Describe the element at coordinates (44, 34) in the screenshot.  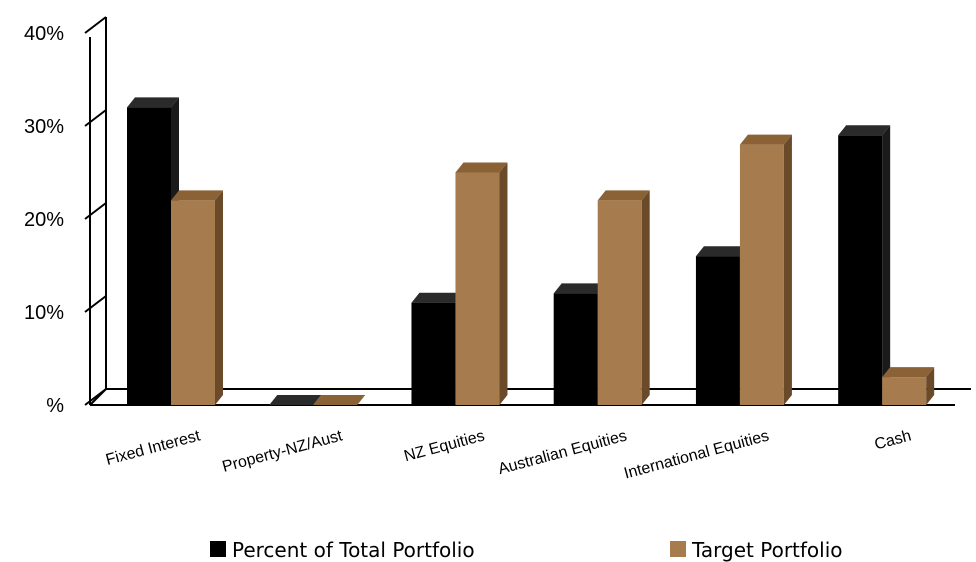
I see `y-tick-label: 40%` at that location.